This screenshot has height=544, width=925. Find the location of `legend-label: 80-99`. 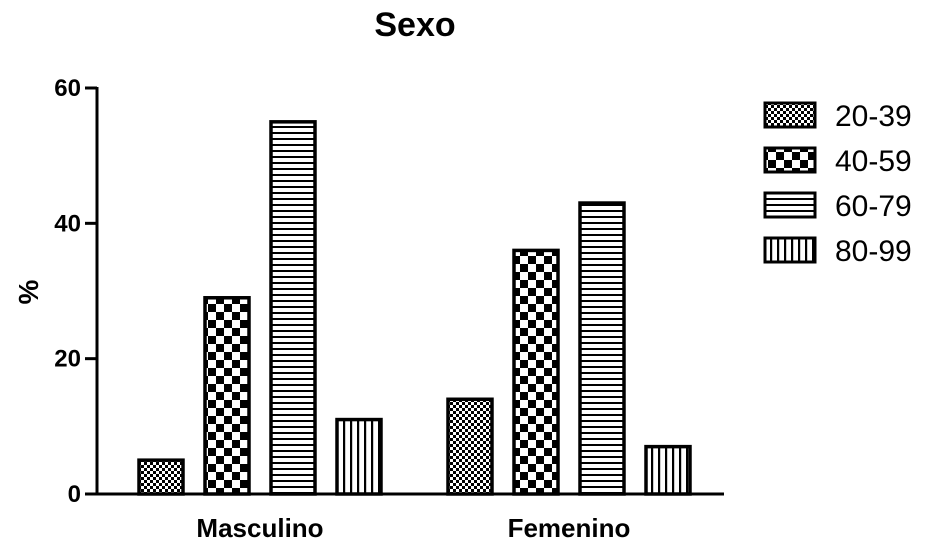

legend-label: 80-99 is located at coordinates (873, 251).